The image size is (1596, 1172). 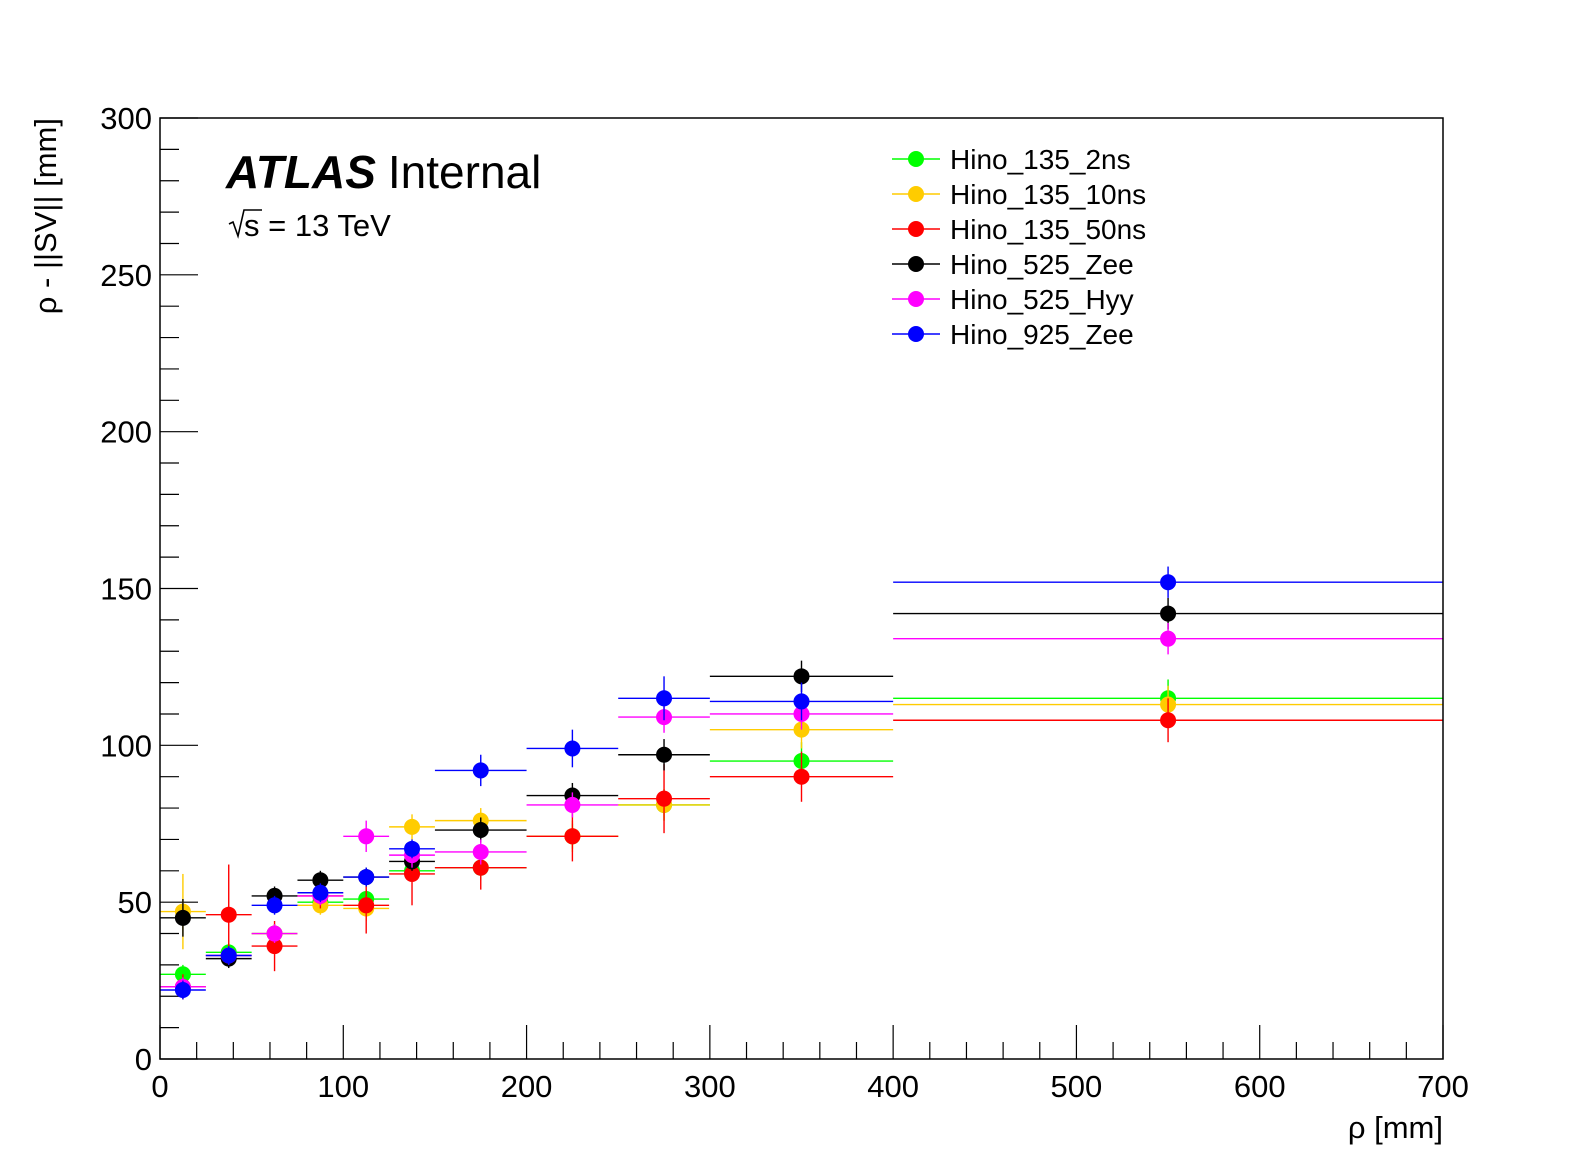 I want to click on y-tick-label: 0, so click(x=143, y=1059).